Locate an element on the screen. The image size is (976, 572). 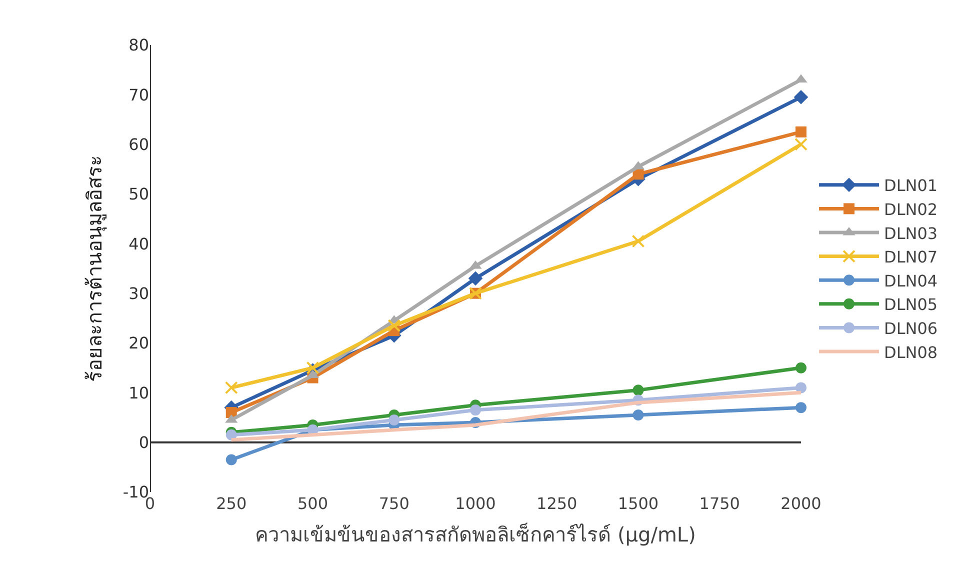
x-tick-label: 500 is located at coordinates (312, 503).